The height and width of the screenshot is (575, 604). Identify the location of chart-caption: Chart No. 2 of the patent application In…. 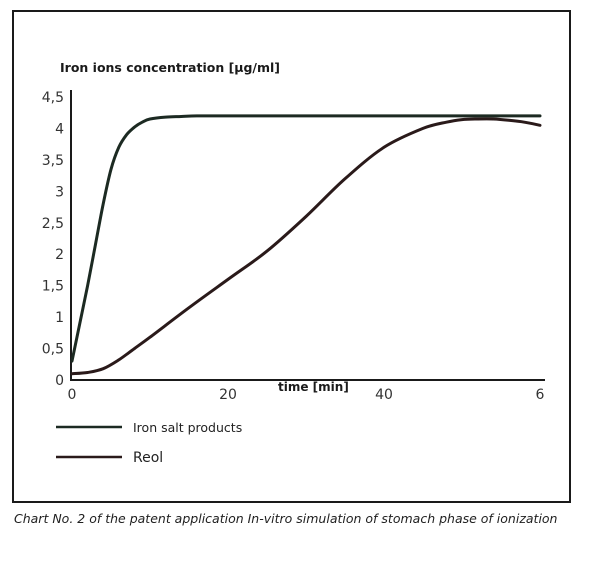
(286, 518).